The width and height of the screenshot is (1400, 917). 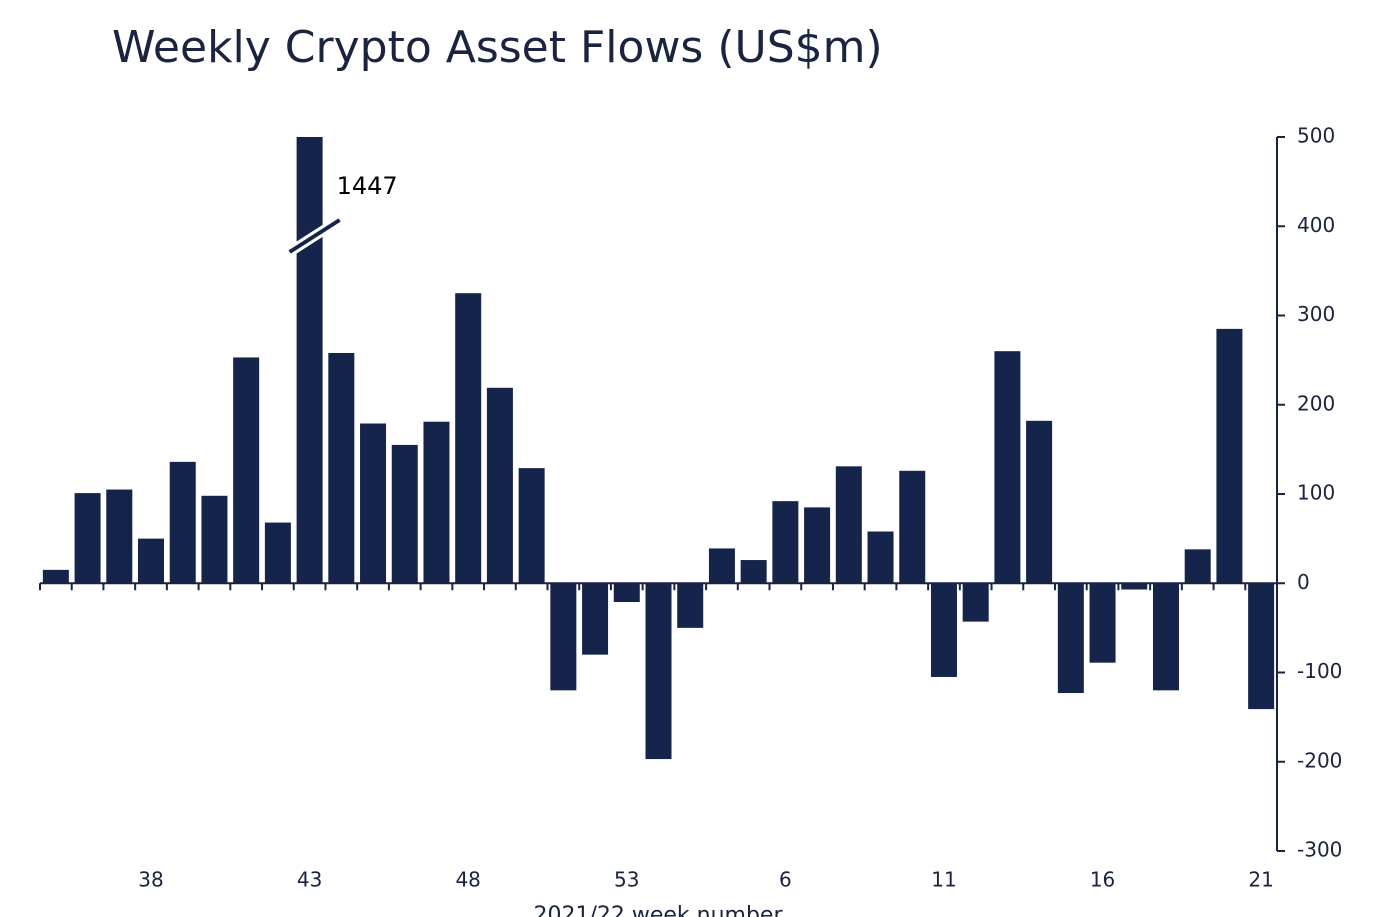 I want to click on y-tick-label: 0, so click(x=1303, y=582).